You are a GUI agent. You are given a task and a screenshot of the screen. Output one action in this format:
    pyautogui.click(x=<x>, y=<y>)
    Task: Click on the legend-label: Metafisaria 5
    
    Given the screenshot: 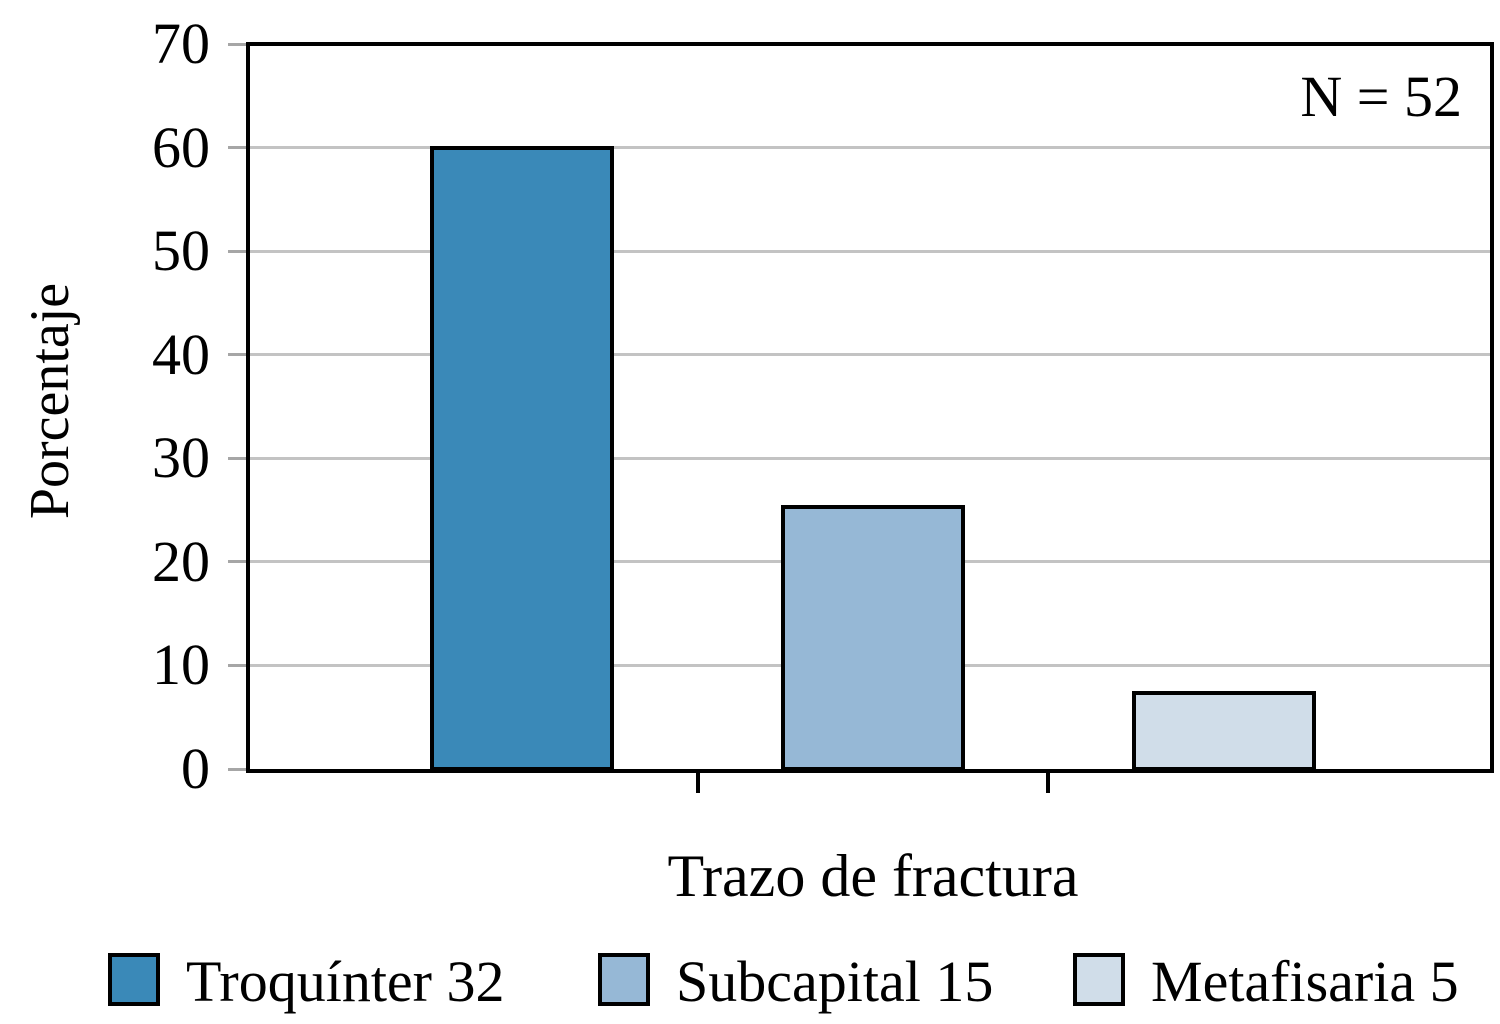 What is the action you would take?
    pyautogui.click(x=1305, y=981)
    